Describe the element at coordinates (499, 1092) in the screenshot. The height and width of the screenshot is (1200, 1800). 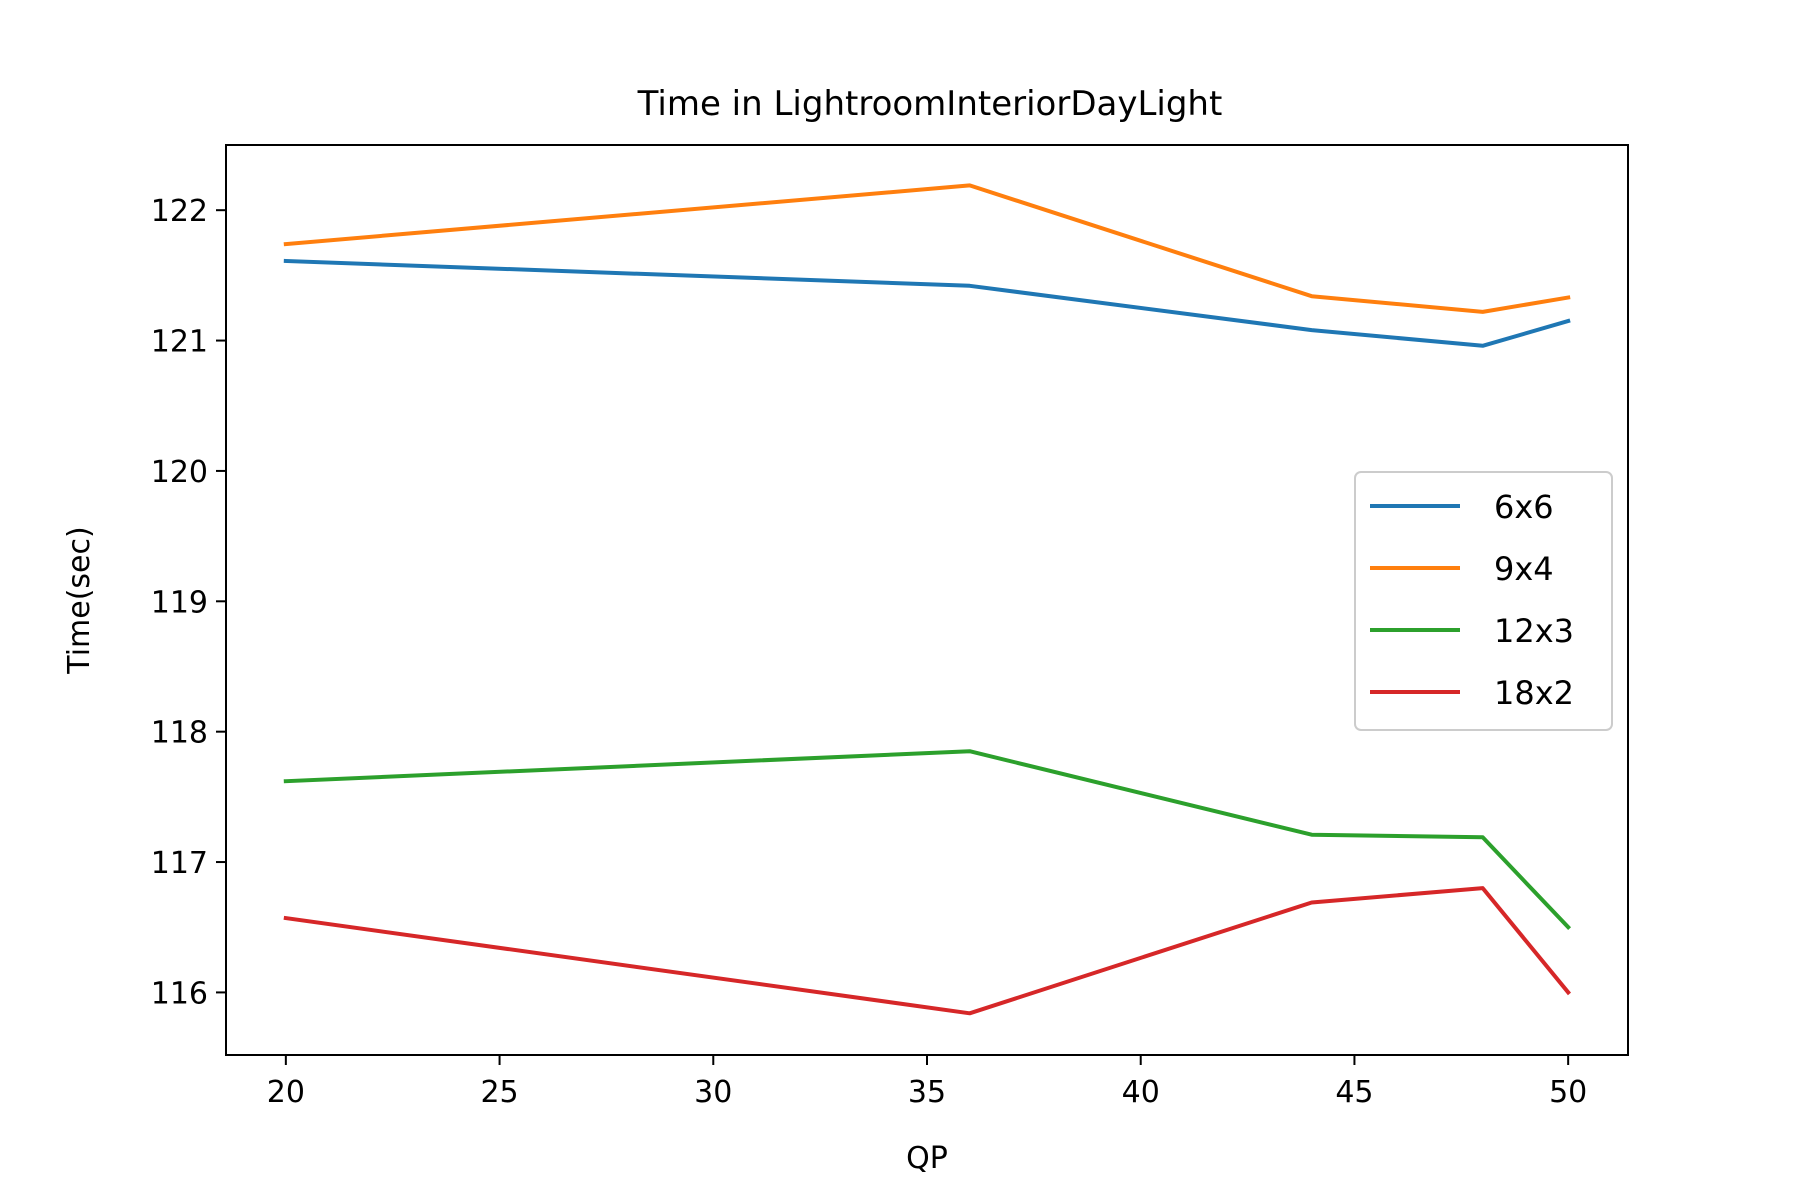
I see `x-tick-label: 25` at that location.